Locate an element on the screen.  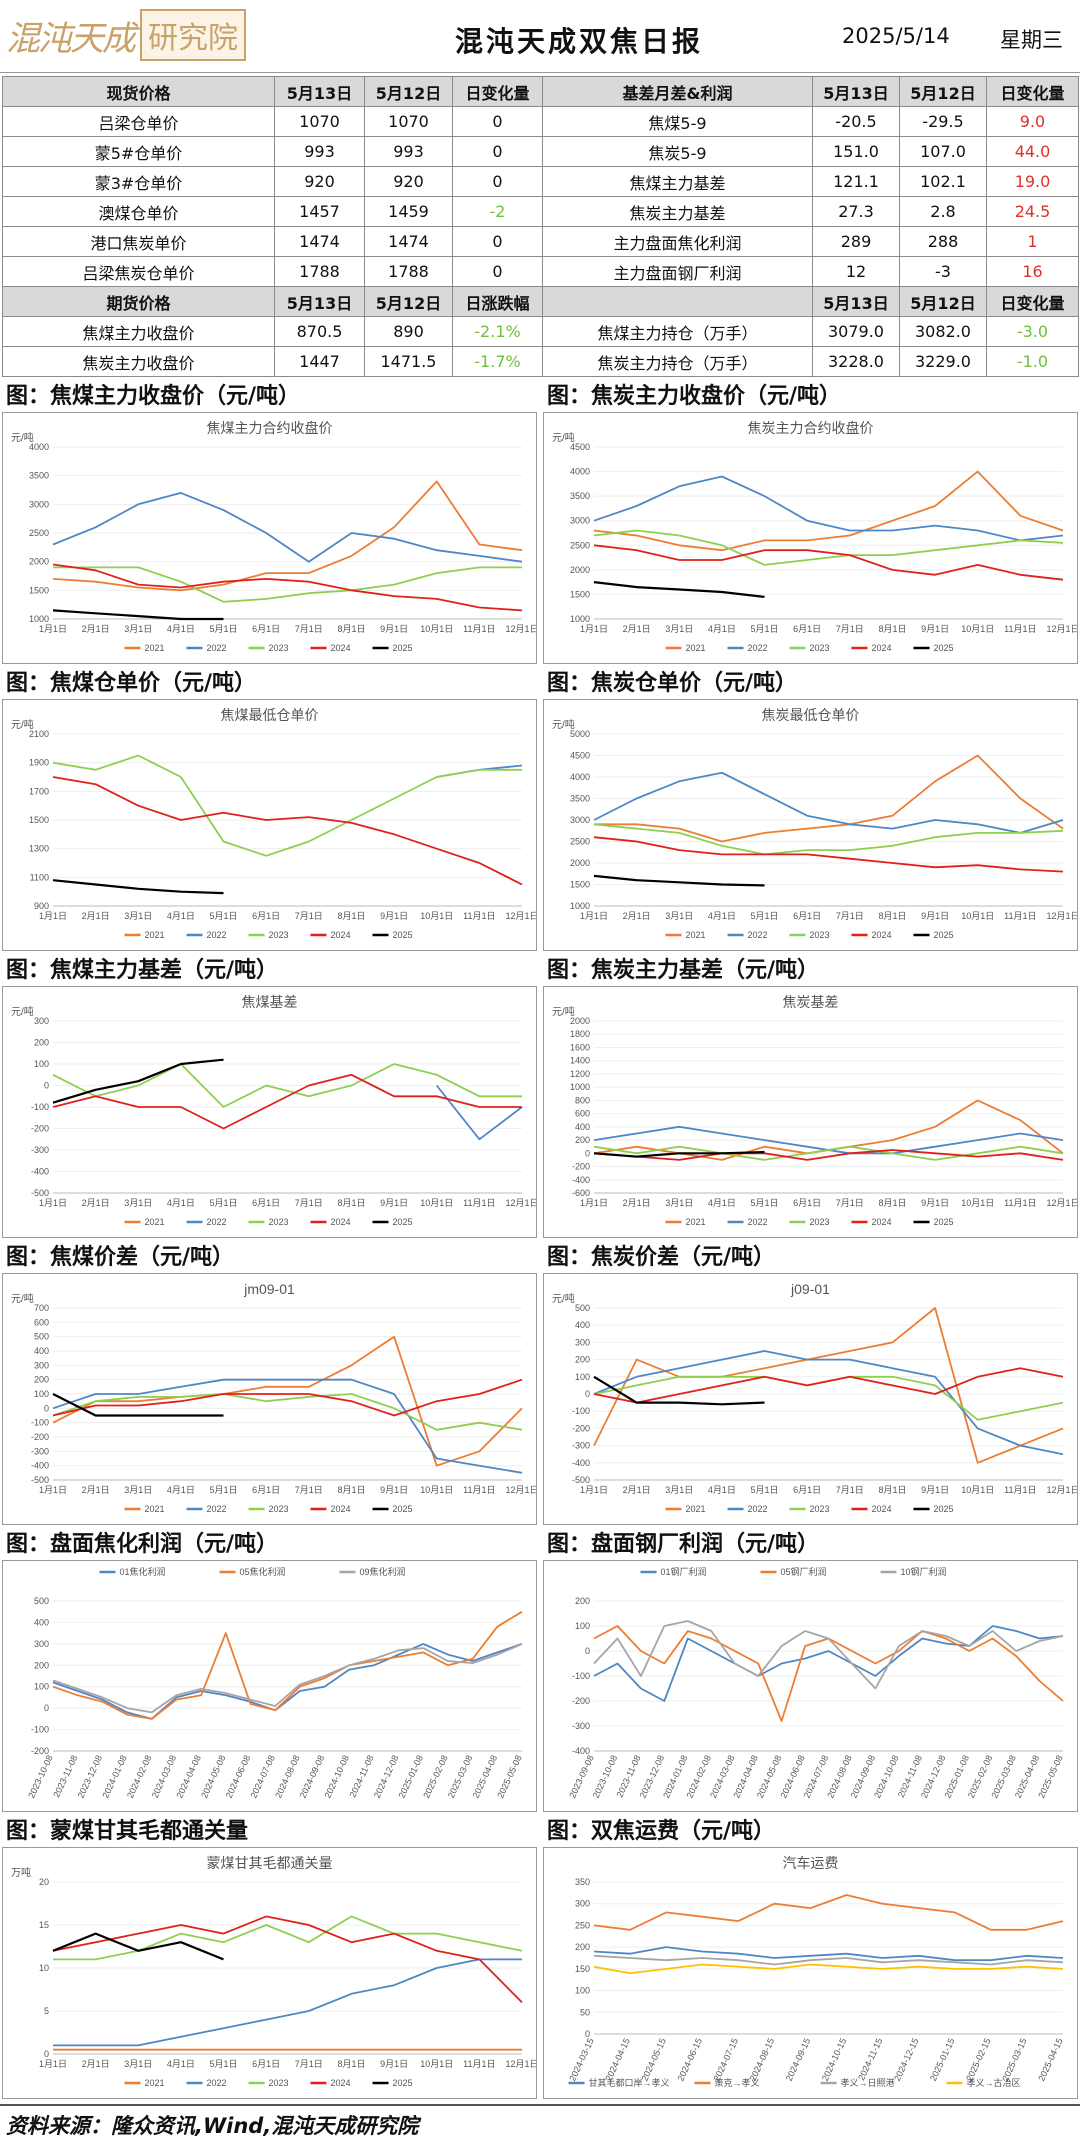
legend-label: 2024 is located at coordinates (882, 1509).